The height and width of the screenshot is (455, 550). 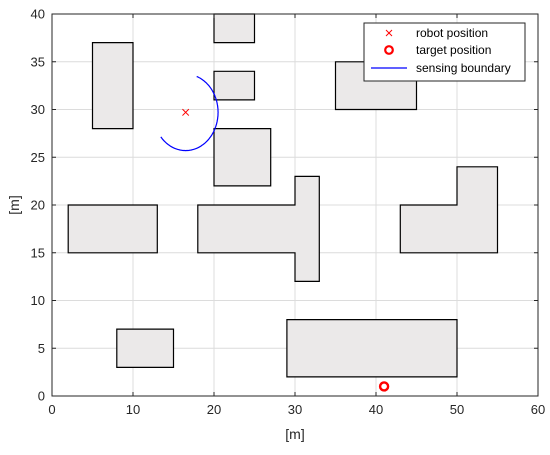 I want to click on y-tick-label: 0, so click(x=41, y=396).